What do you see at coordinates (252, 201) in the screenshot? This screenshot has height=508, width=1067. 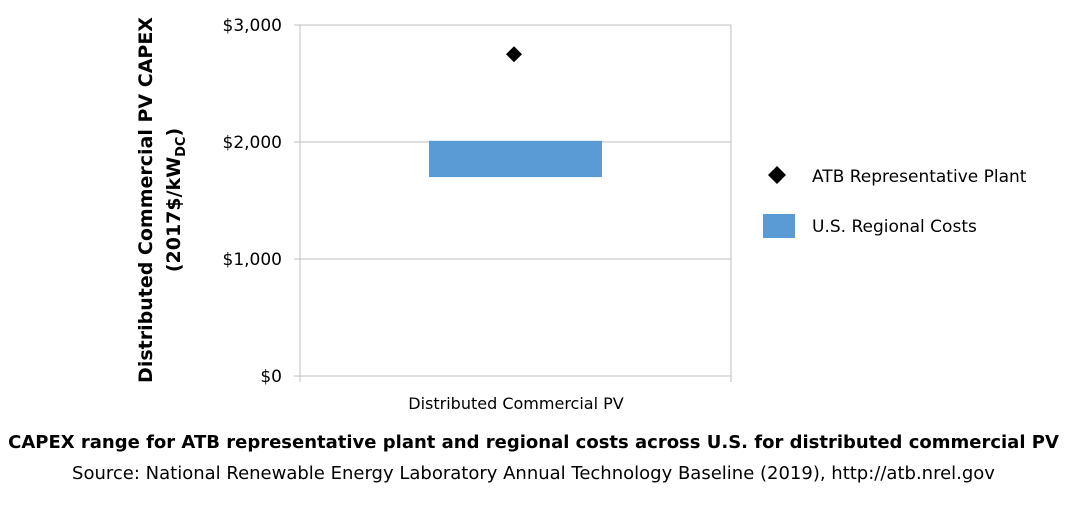 I see `y-tick-labels: $0 $1,000 $2,000 $3,000` at bounding box center [252, 201].